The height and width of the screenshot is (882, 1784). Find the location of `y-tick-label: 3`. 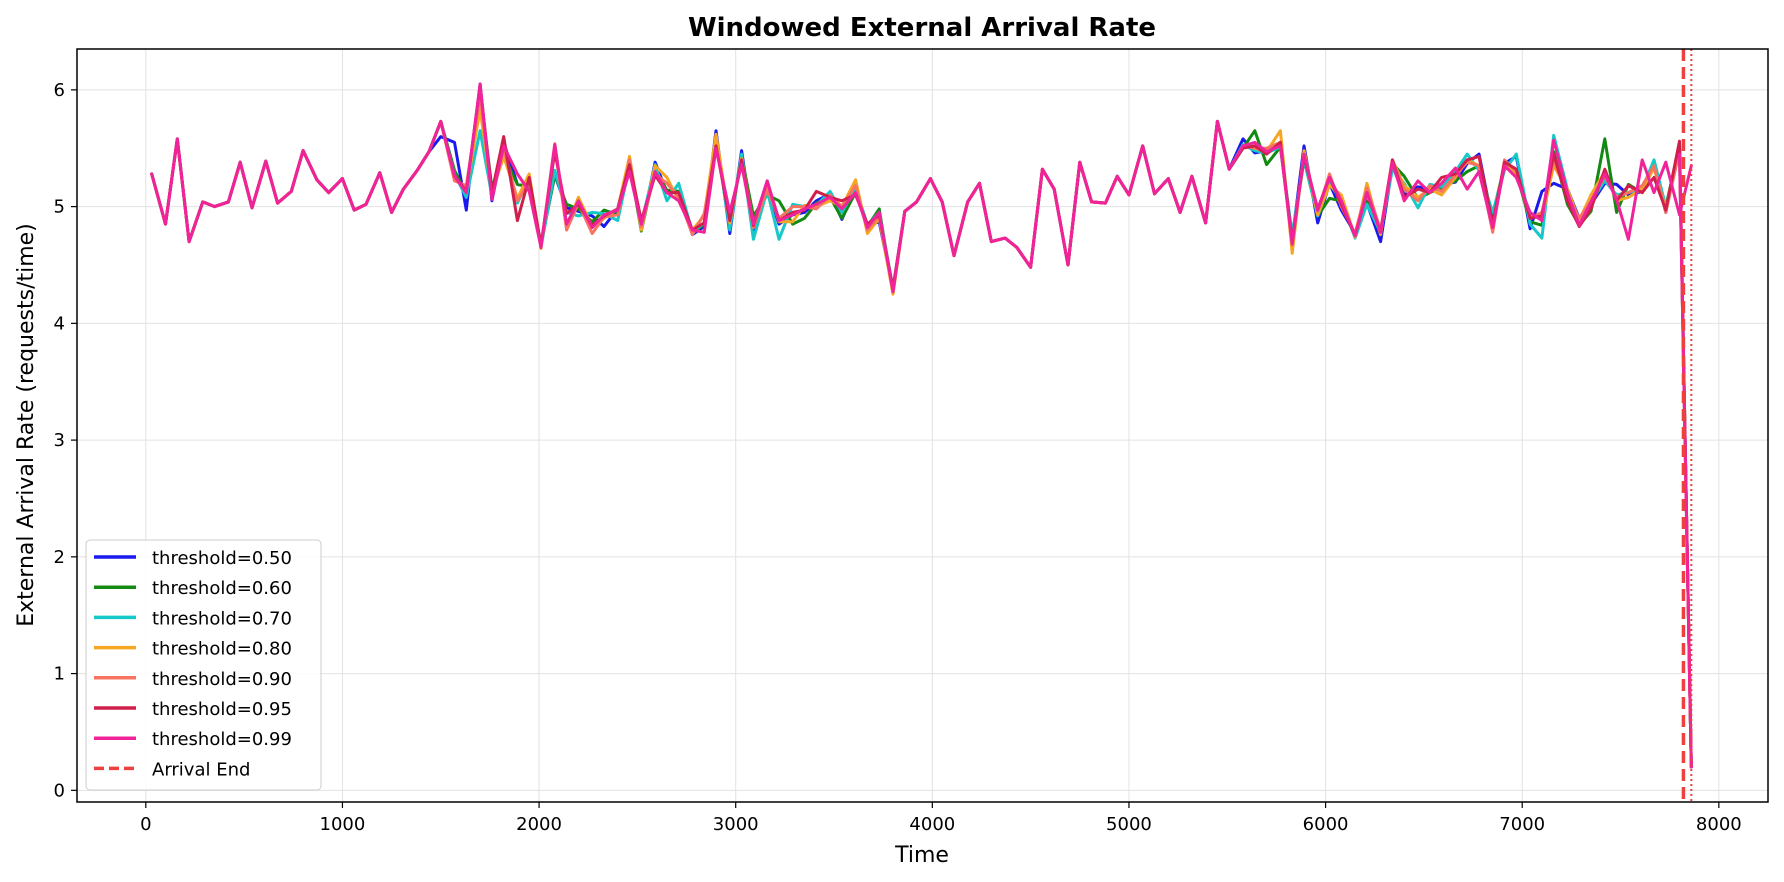

y-tick-label: 3 is located at coordinates (59, 440).